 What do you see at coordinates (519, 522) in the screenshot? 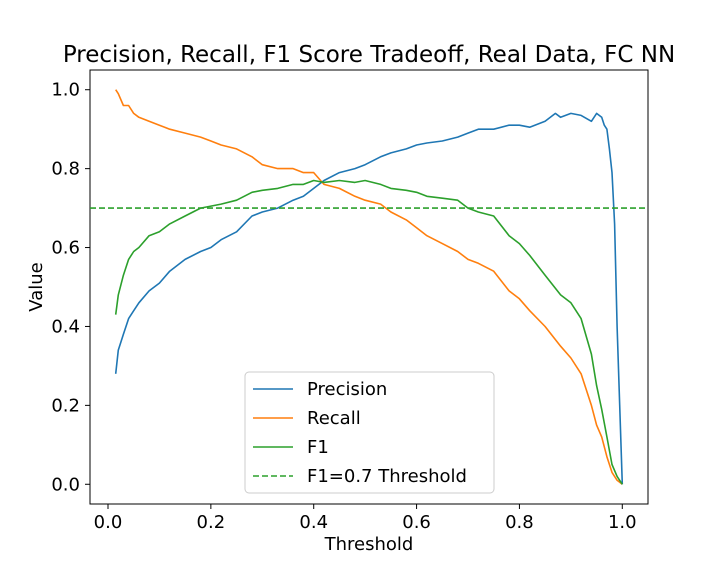
I see `x-tick-label: 0.8` at bounding box center [519, 522].